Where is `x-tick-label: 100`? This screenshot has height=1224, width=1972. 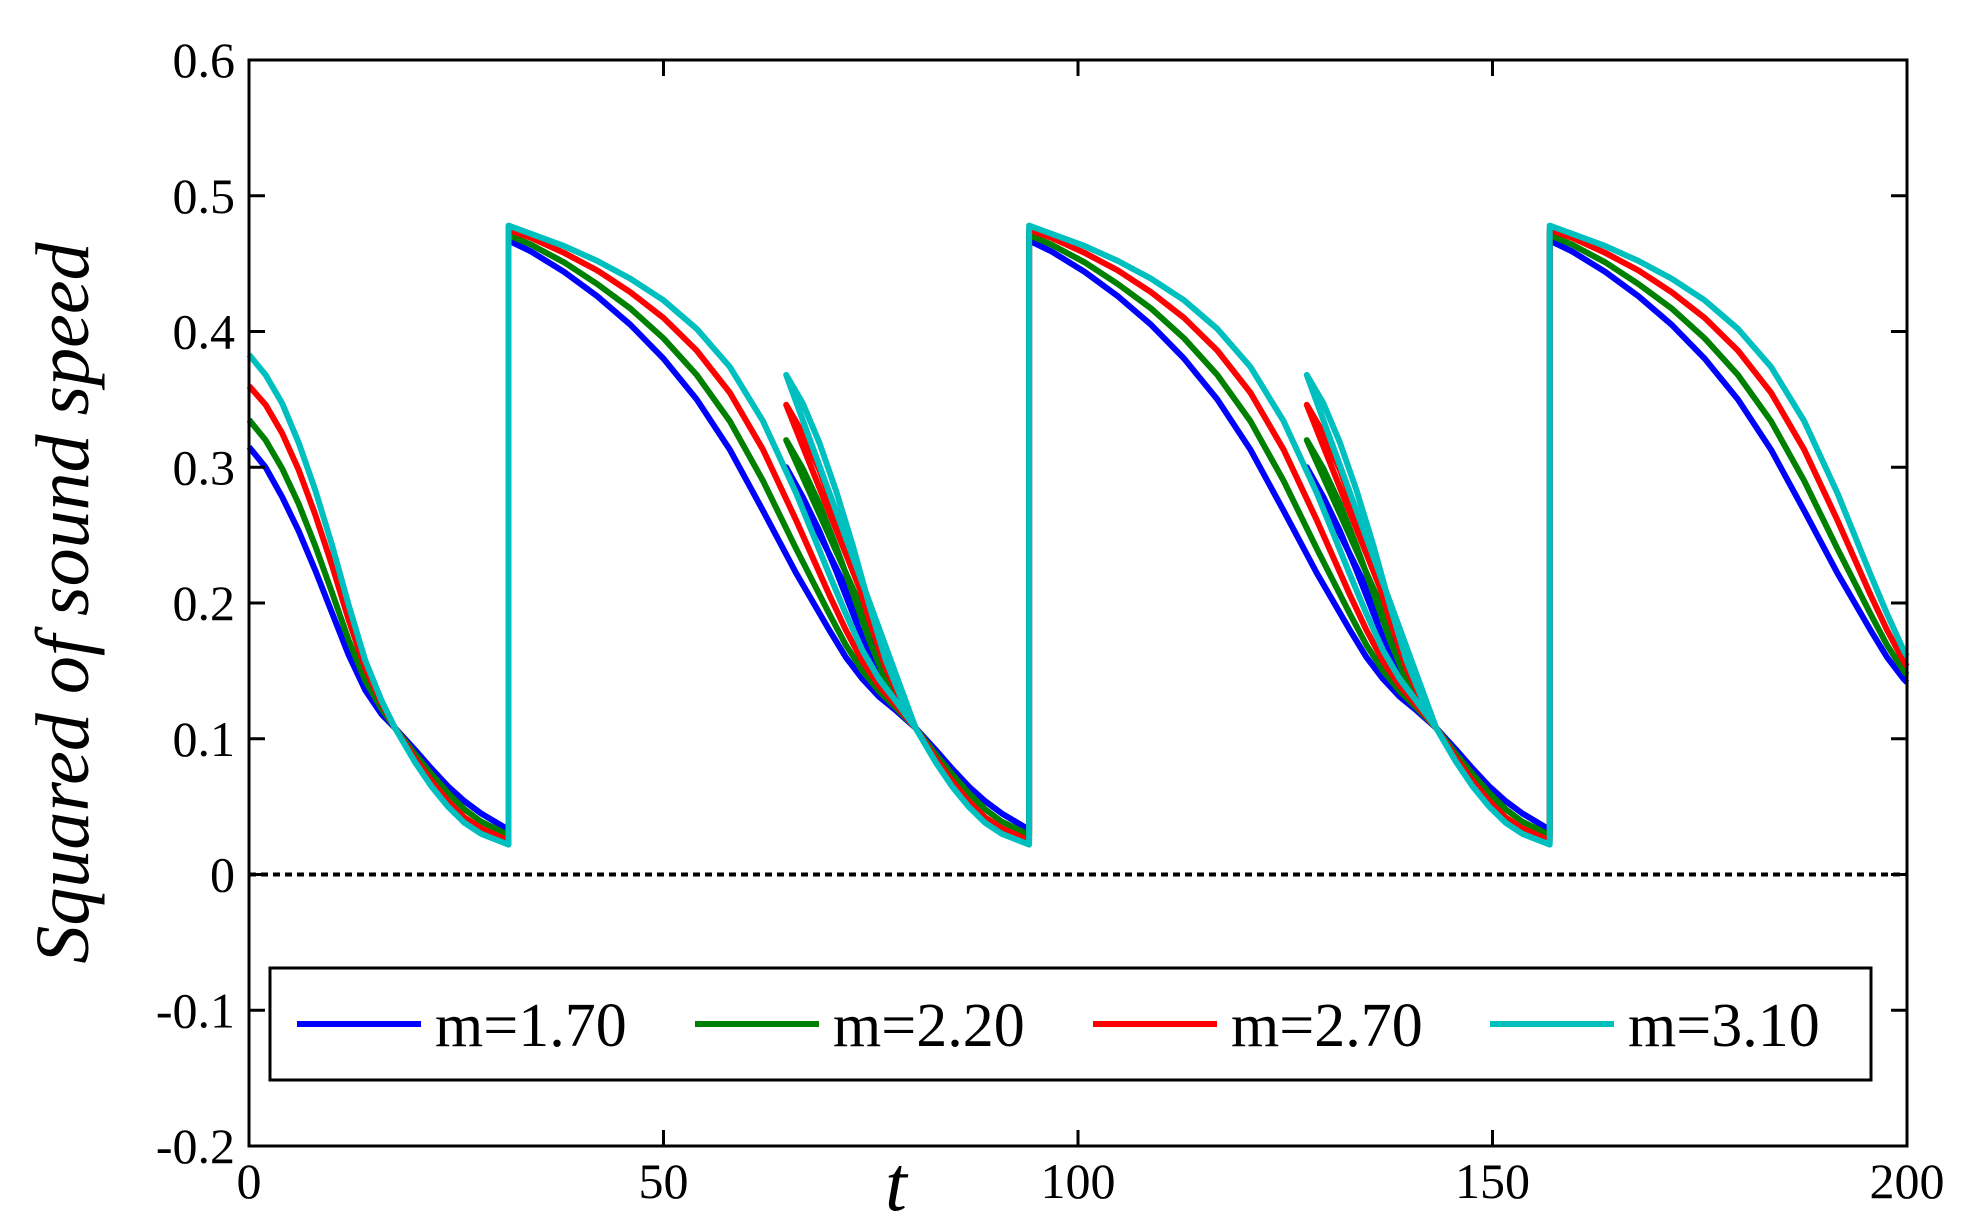
x-tick-label: 100 is located at coordinates (1078, 1181).